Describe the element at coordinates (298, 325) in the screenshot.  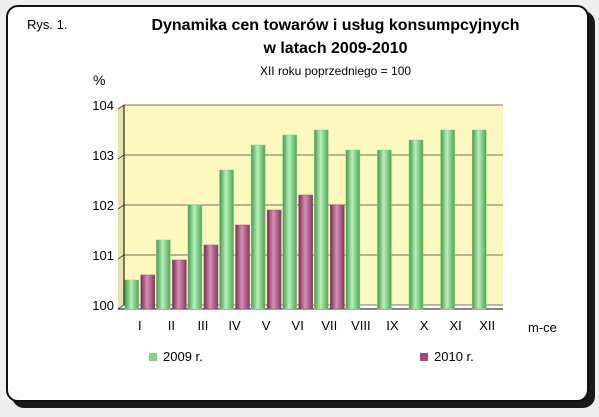
I see `x-tick-label: VI` at that location.